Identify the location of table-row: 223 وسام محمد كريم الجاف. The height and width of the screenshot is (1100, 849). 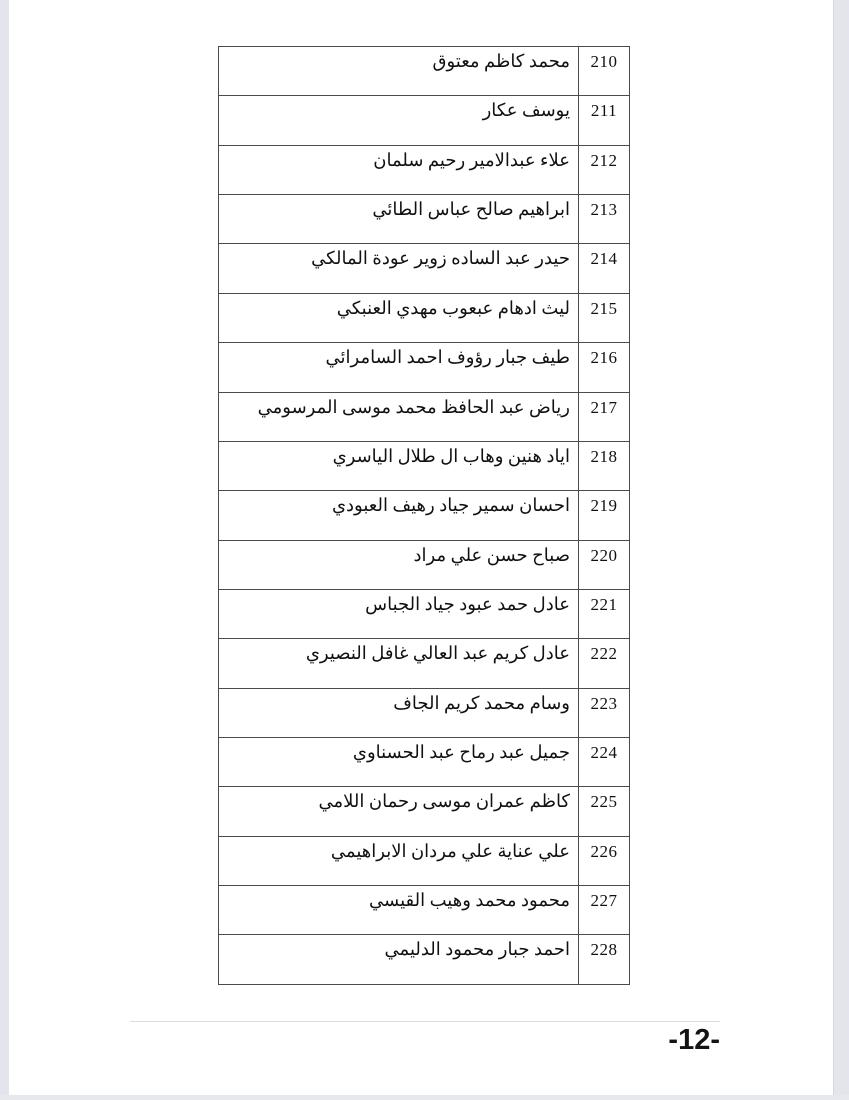
(424, 713).